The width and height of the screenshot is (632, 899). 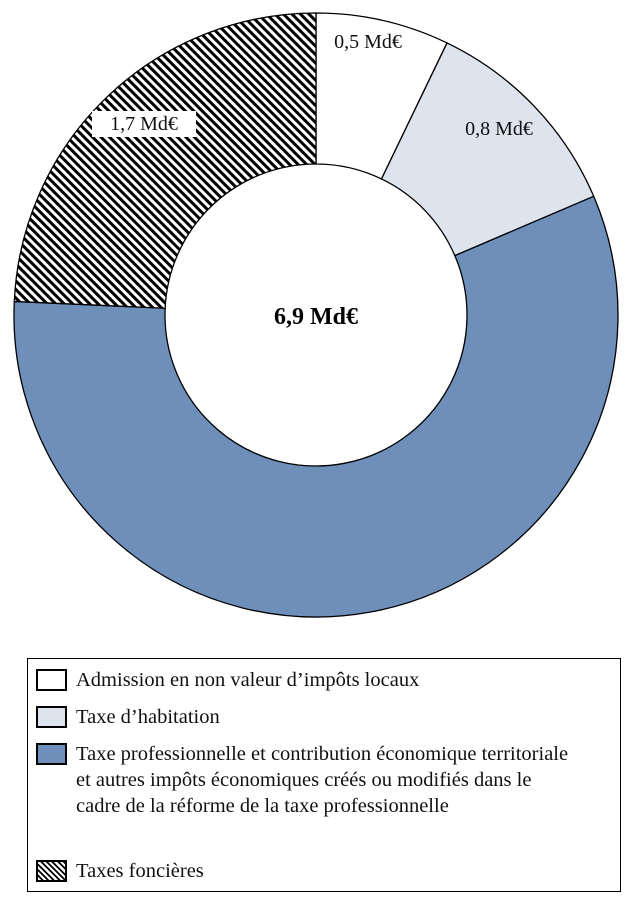 What do you see at coordinates (148, 717) in the screenshot?
I see `legend-label: Taxe d’habitation` at bounding box center [148, 717].